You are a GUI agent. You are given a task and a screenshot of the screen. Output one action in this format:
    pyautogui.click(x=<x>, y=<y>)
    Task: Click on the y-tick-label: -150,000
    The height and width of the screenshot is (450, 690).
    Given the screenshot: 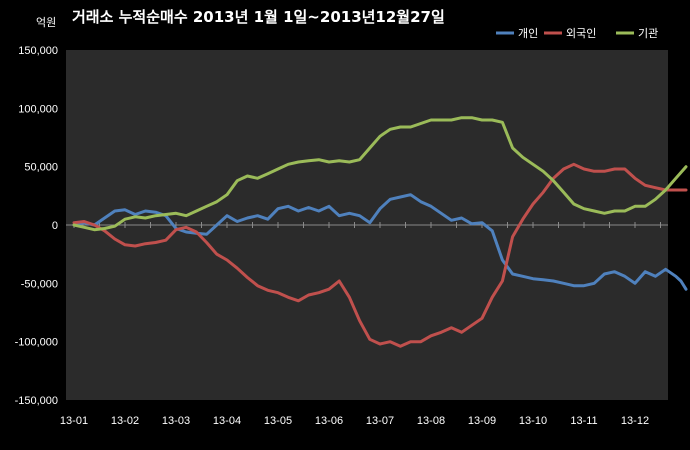 What is the action you would take?
    pyautogui.click(x=36, y=401)
    